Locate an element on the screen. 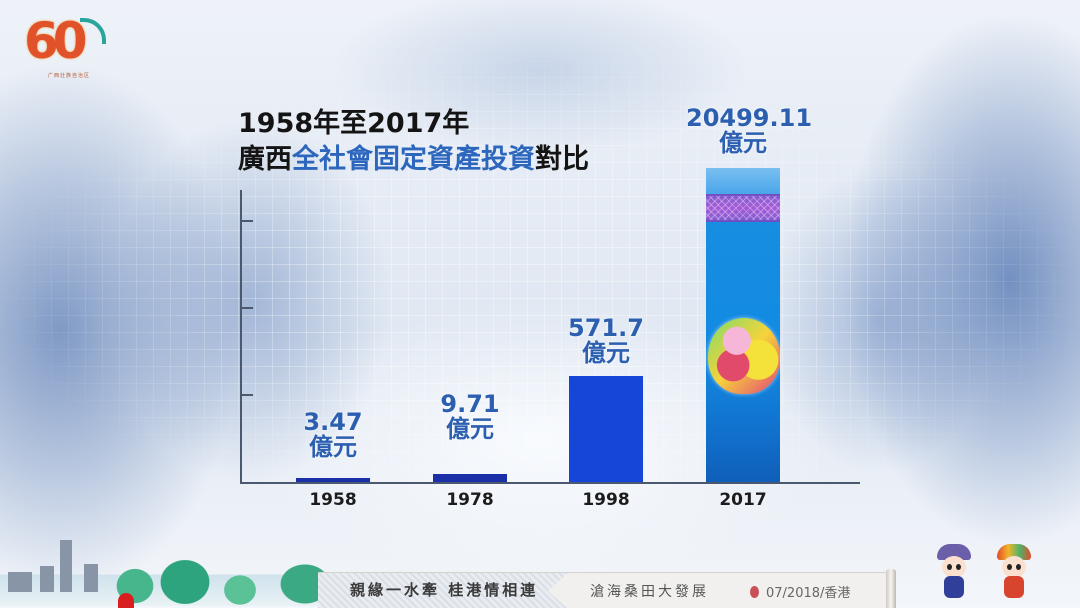 This screenshot has width=1080, height=608. chart-title: 1958年至2017年 廣西全社會固定資產投資對比 is located at coordinates (413, 142).